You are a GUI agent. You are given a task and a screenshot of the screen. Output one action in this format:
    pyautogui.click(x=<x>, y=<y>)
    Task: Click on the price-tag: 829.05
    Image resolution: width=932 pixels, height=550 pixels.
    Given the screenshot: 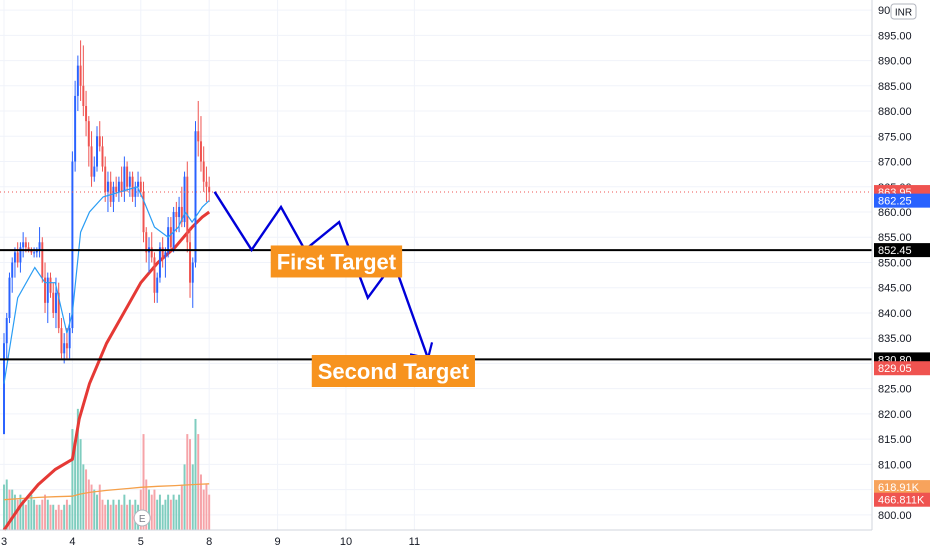 What is the action you would take?
    pyautogui.click(x=902, y=368)
    